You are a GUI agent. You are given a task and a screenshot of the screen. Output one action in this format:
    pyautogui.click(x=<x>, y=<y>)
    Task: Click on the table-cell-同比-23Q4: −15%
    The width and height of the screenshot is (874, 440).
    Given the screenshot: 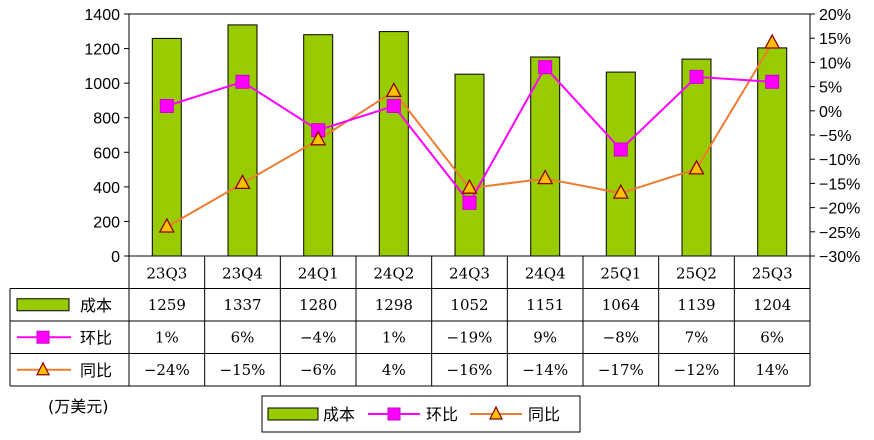 What is the action you would take?
    pyautogui.click(x=243, y=370)
    